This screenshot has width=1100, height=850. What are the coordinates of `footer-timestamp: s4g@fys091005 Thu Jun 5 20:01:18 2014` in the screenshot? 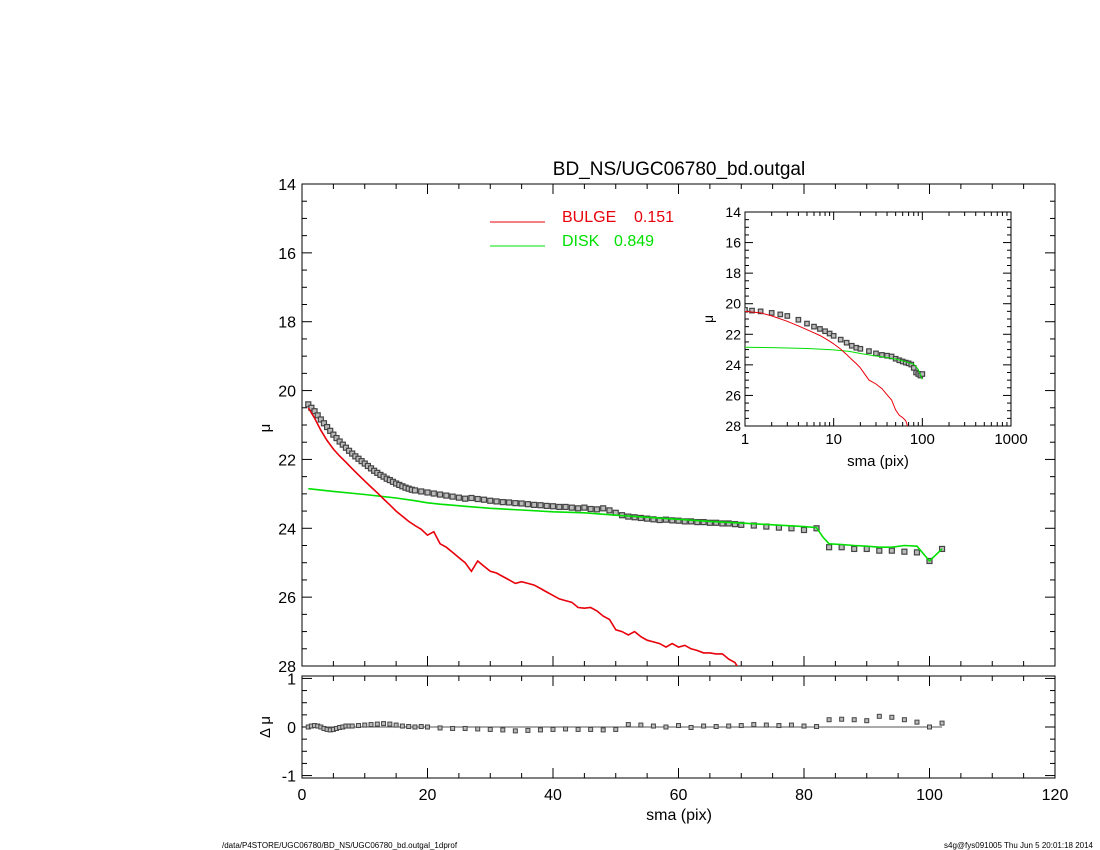 It's located at (1019, 845).